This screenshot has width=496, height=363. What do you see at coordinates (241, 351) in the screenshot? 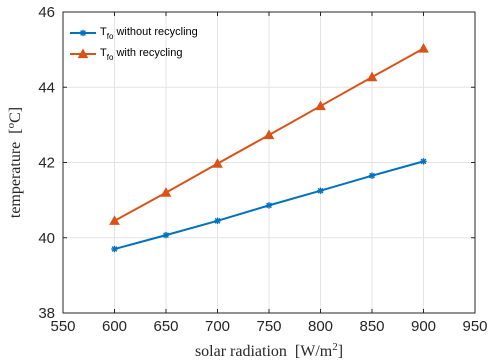
I see `x-axis-label-text: solar radiation` at bounding box center [241, 351].